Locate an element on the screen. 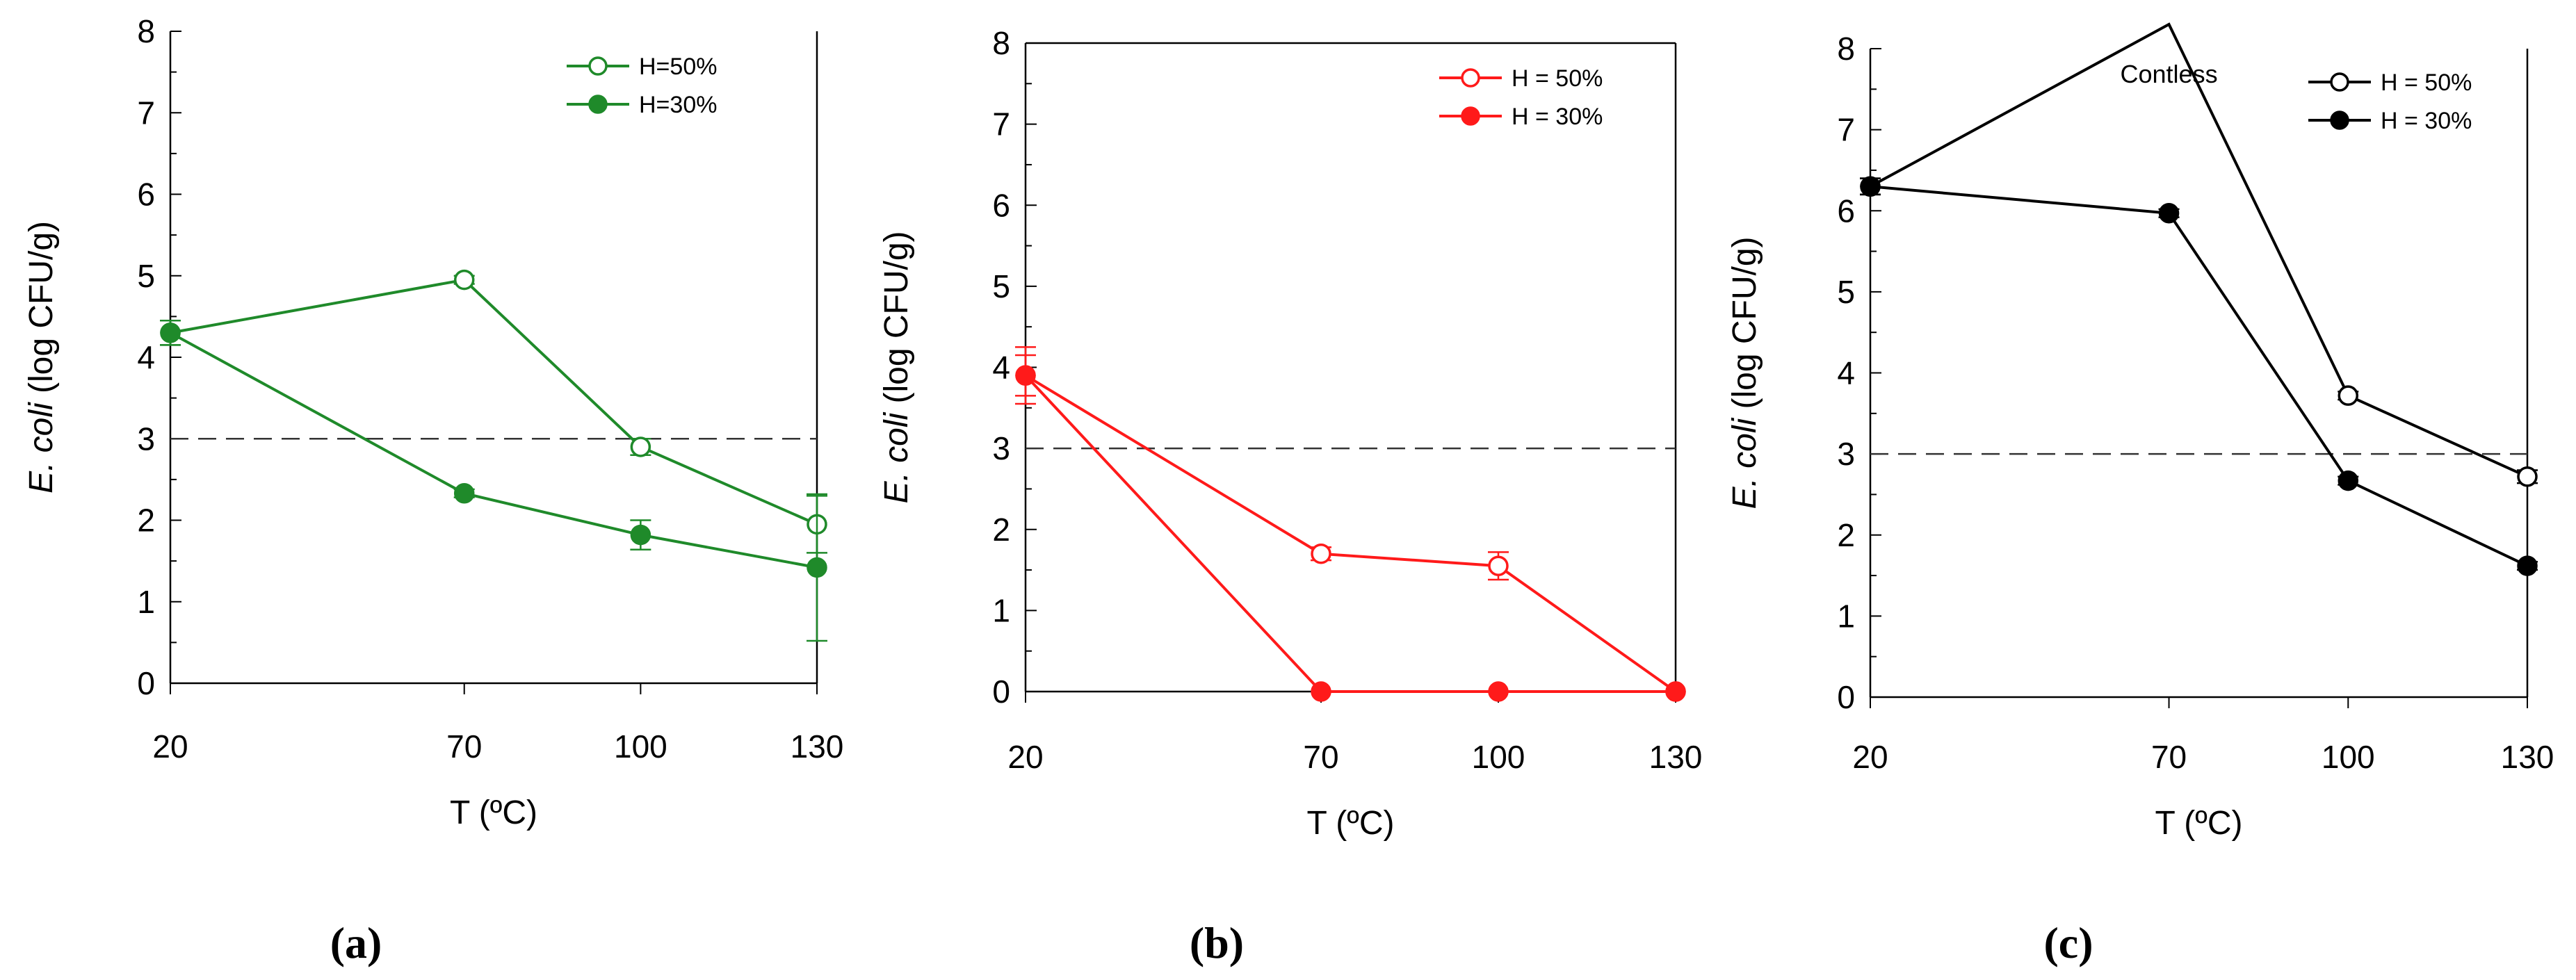  panel-label: (a) is located at coordinates (356, 942).